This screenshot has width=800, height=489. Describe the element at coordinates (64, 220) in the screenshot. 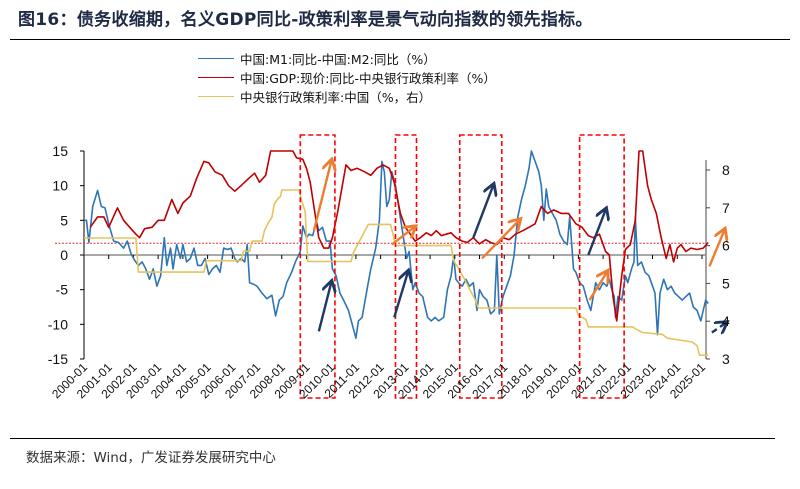

I see `left-y-tick-label: 5` at that location.